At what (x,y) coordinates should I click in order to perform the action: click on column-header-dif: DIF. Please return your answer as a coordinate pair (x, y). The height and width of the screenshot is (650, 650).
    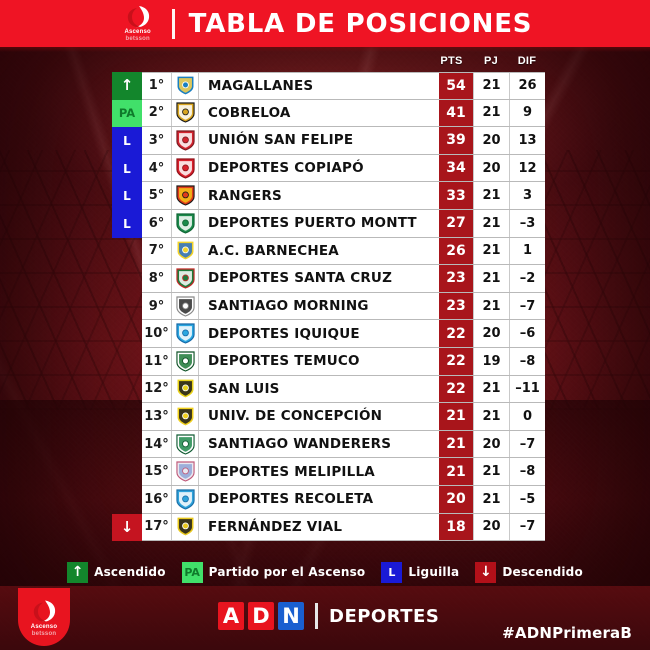
    Looking at the image, I should click on (527, 61).